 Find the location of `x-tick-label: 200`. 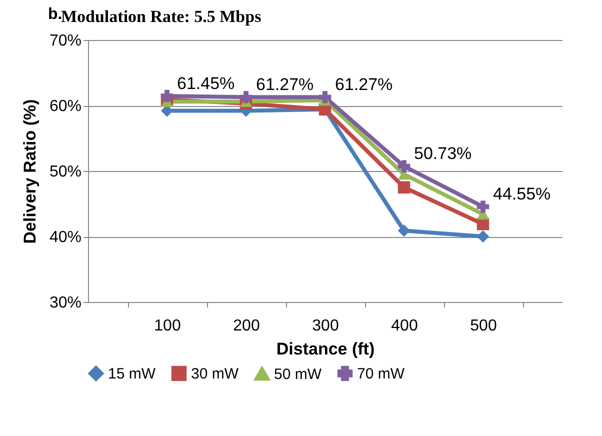

x-tick-label: 200 is located at coordinates (246, 326).